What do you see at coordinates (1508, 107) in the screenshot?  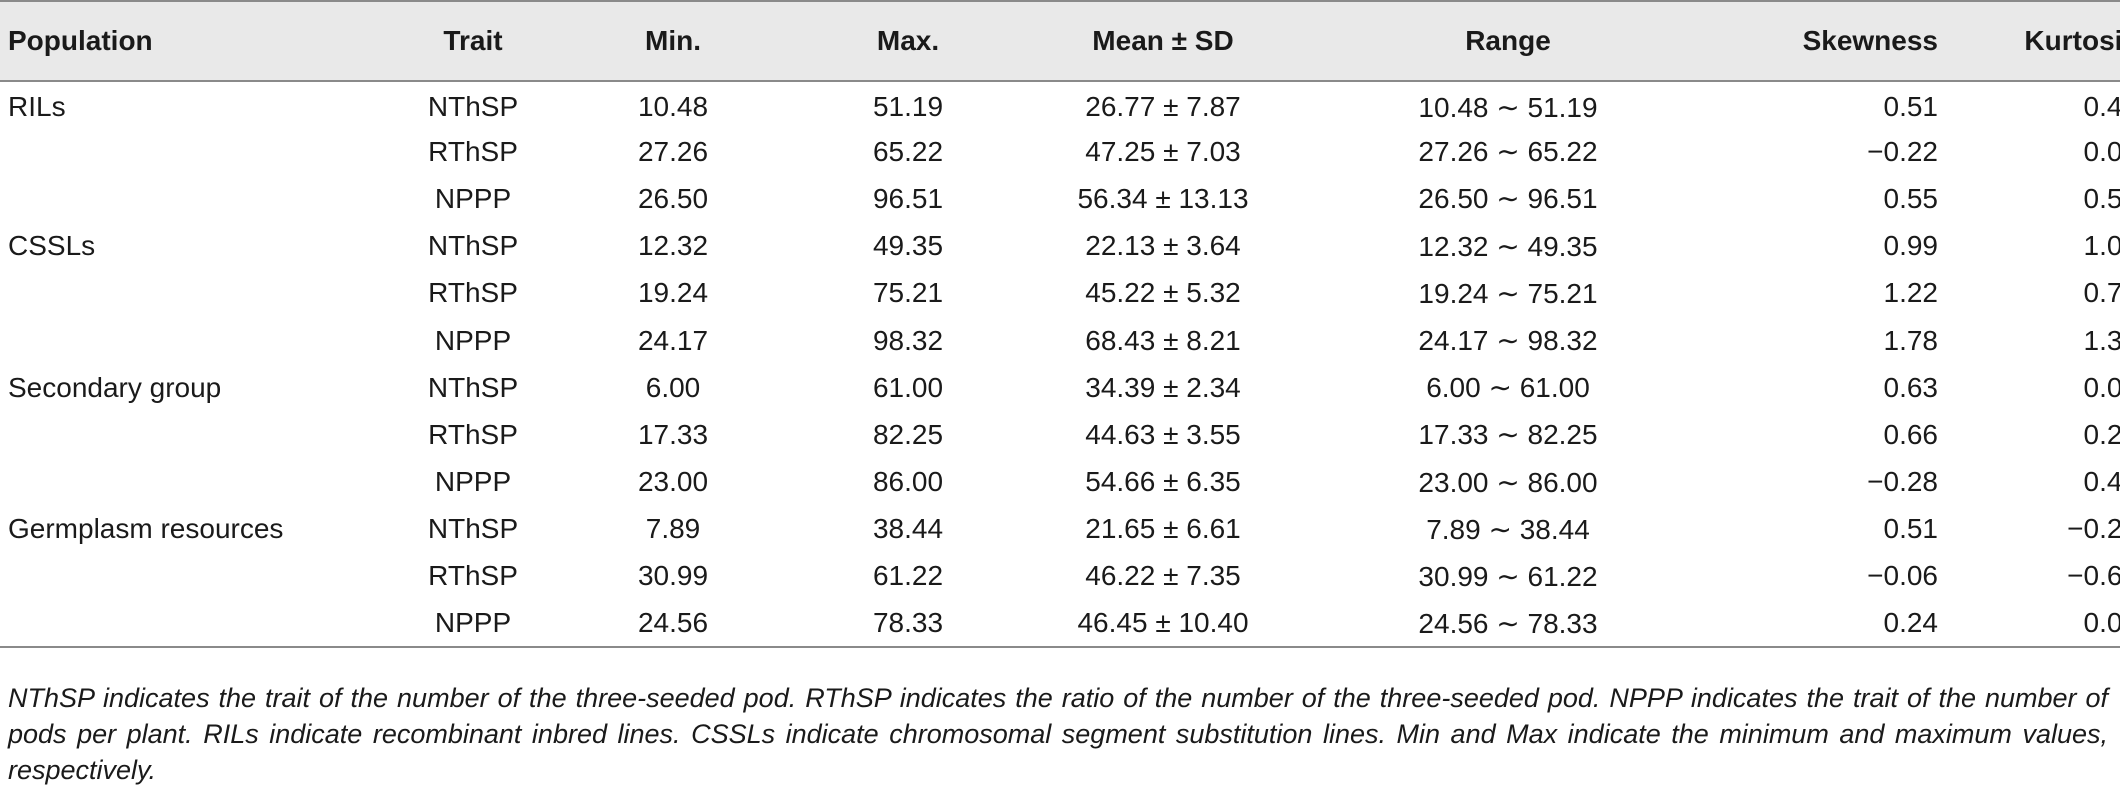 I see `cell-range: 10.48 ∼ 51.19` at bounding box center [1508, 107].